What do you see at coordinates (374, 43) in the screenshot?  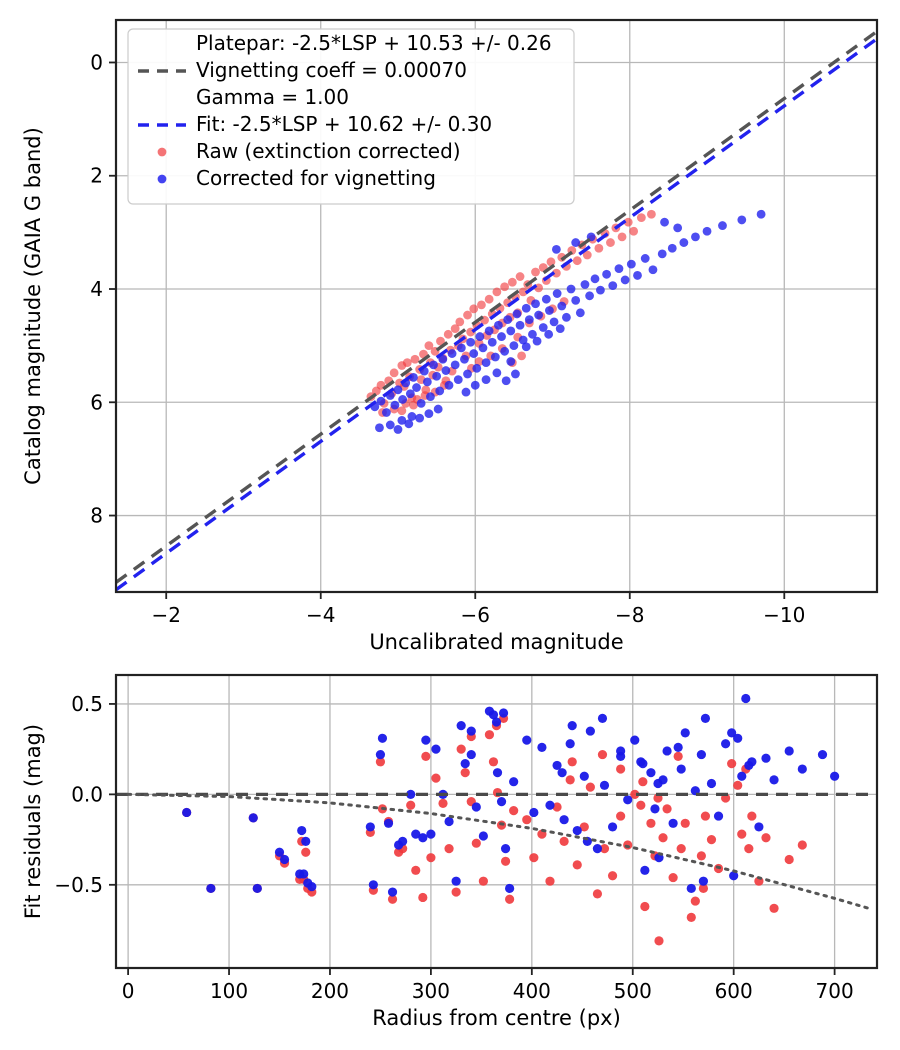 I see `legend-entry-0: Platepar: -2.5*LSP + 10.53 +/- 0.26` at bounding box center [374, 43].